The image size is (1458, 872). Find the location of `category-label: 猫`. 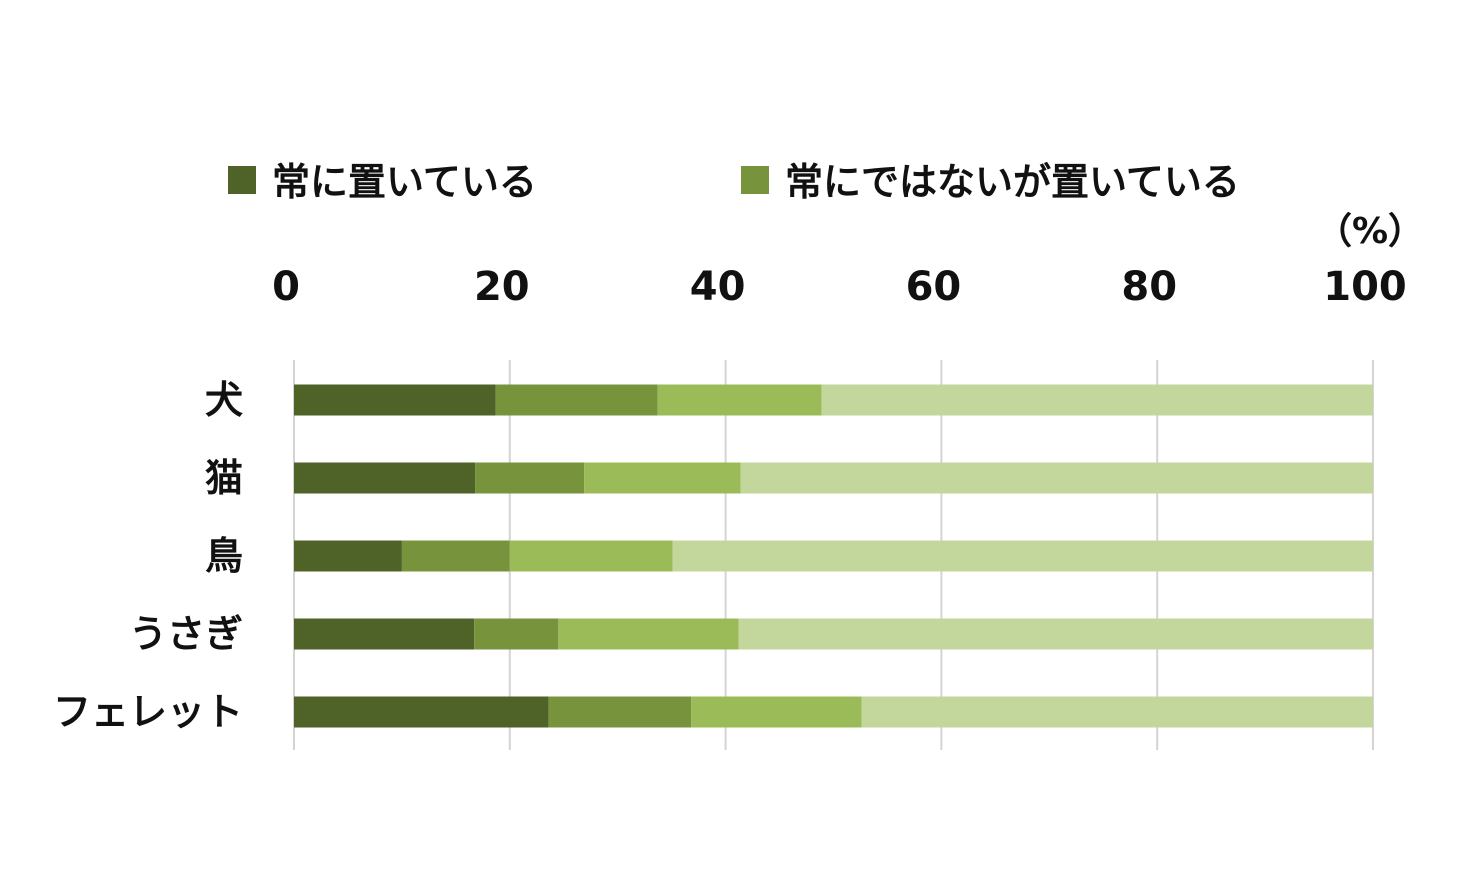

category-label: 猫 is located at coordinates (224, 478).